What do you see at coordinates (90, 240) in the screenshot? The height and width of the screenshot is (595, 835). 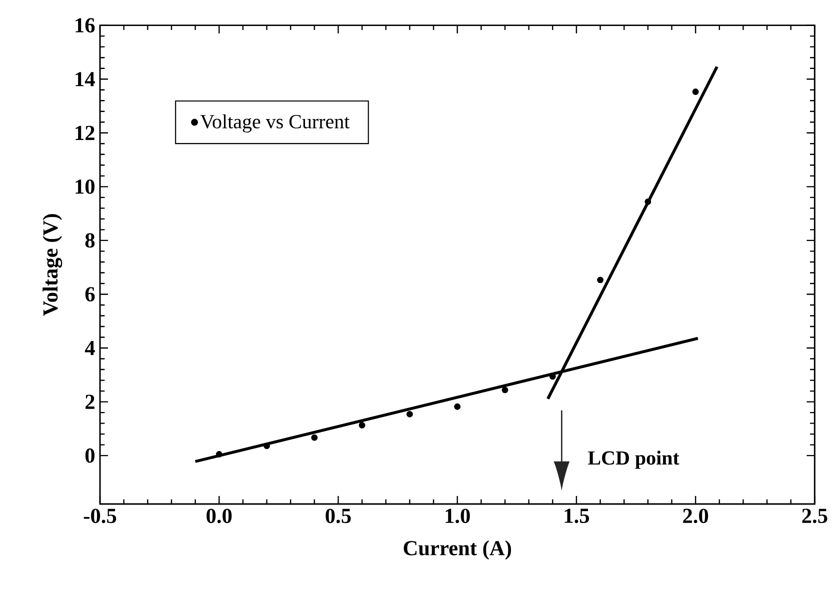 I see `y-tick-label: 8` at bounding box center [90, 240].